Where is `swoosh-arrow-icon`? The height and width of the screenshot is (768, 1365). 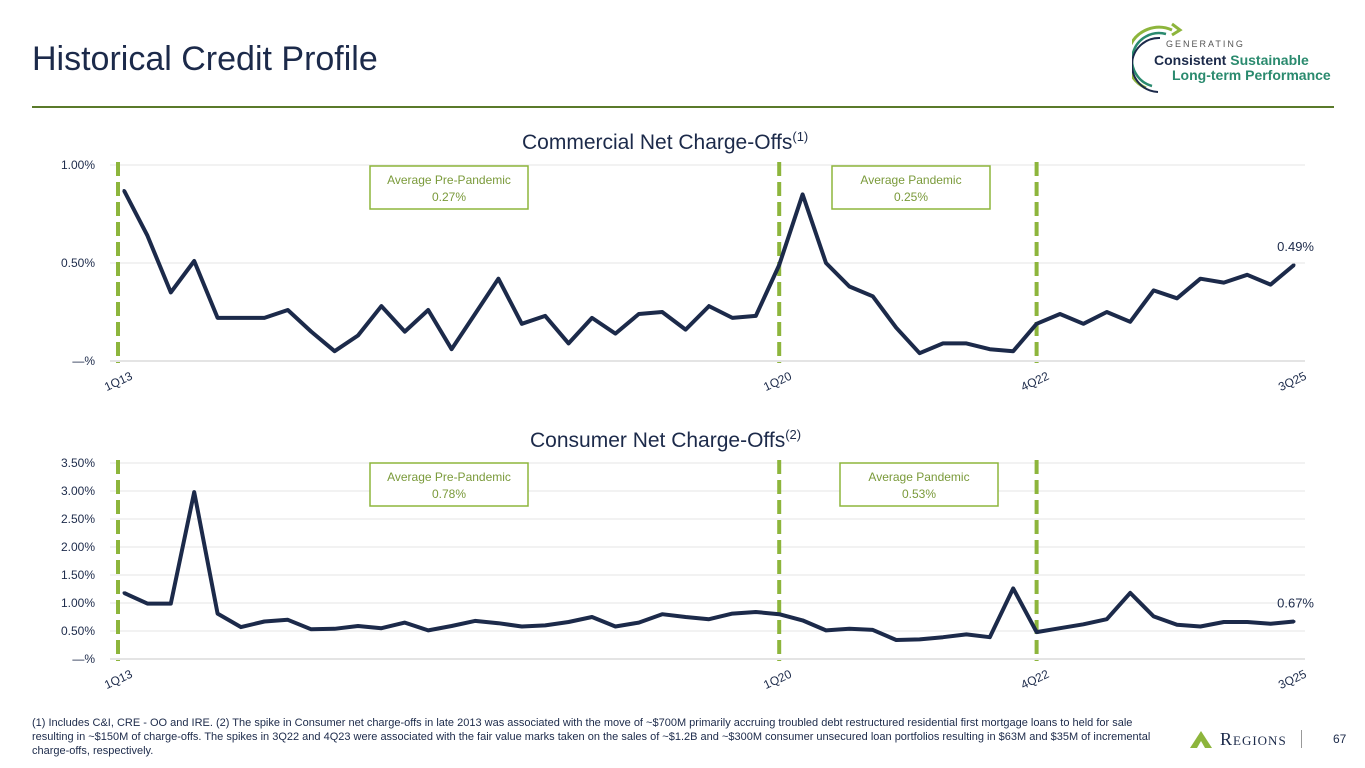
swoosh-arrow-icon is located at coordinates (1157, 57).